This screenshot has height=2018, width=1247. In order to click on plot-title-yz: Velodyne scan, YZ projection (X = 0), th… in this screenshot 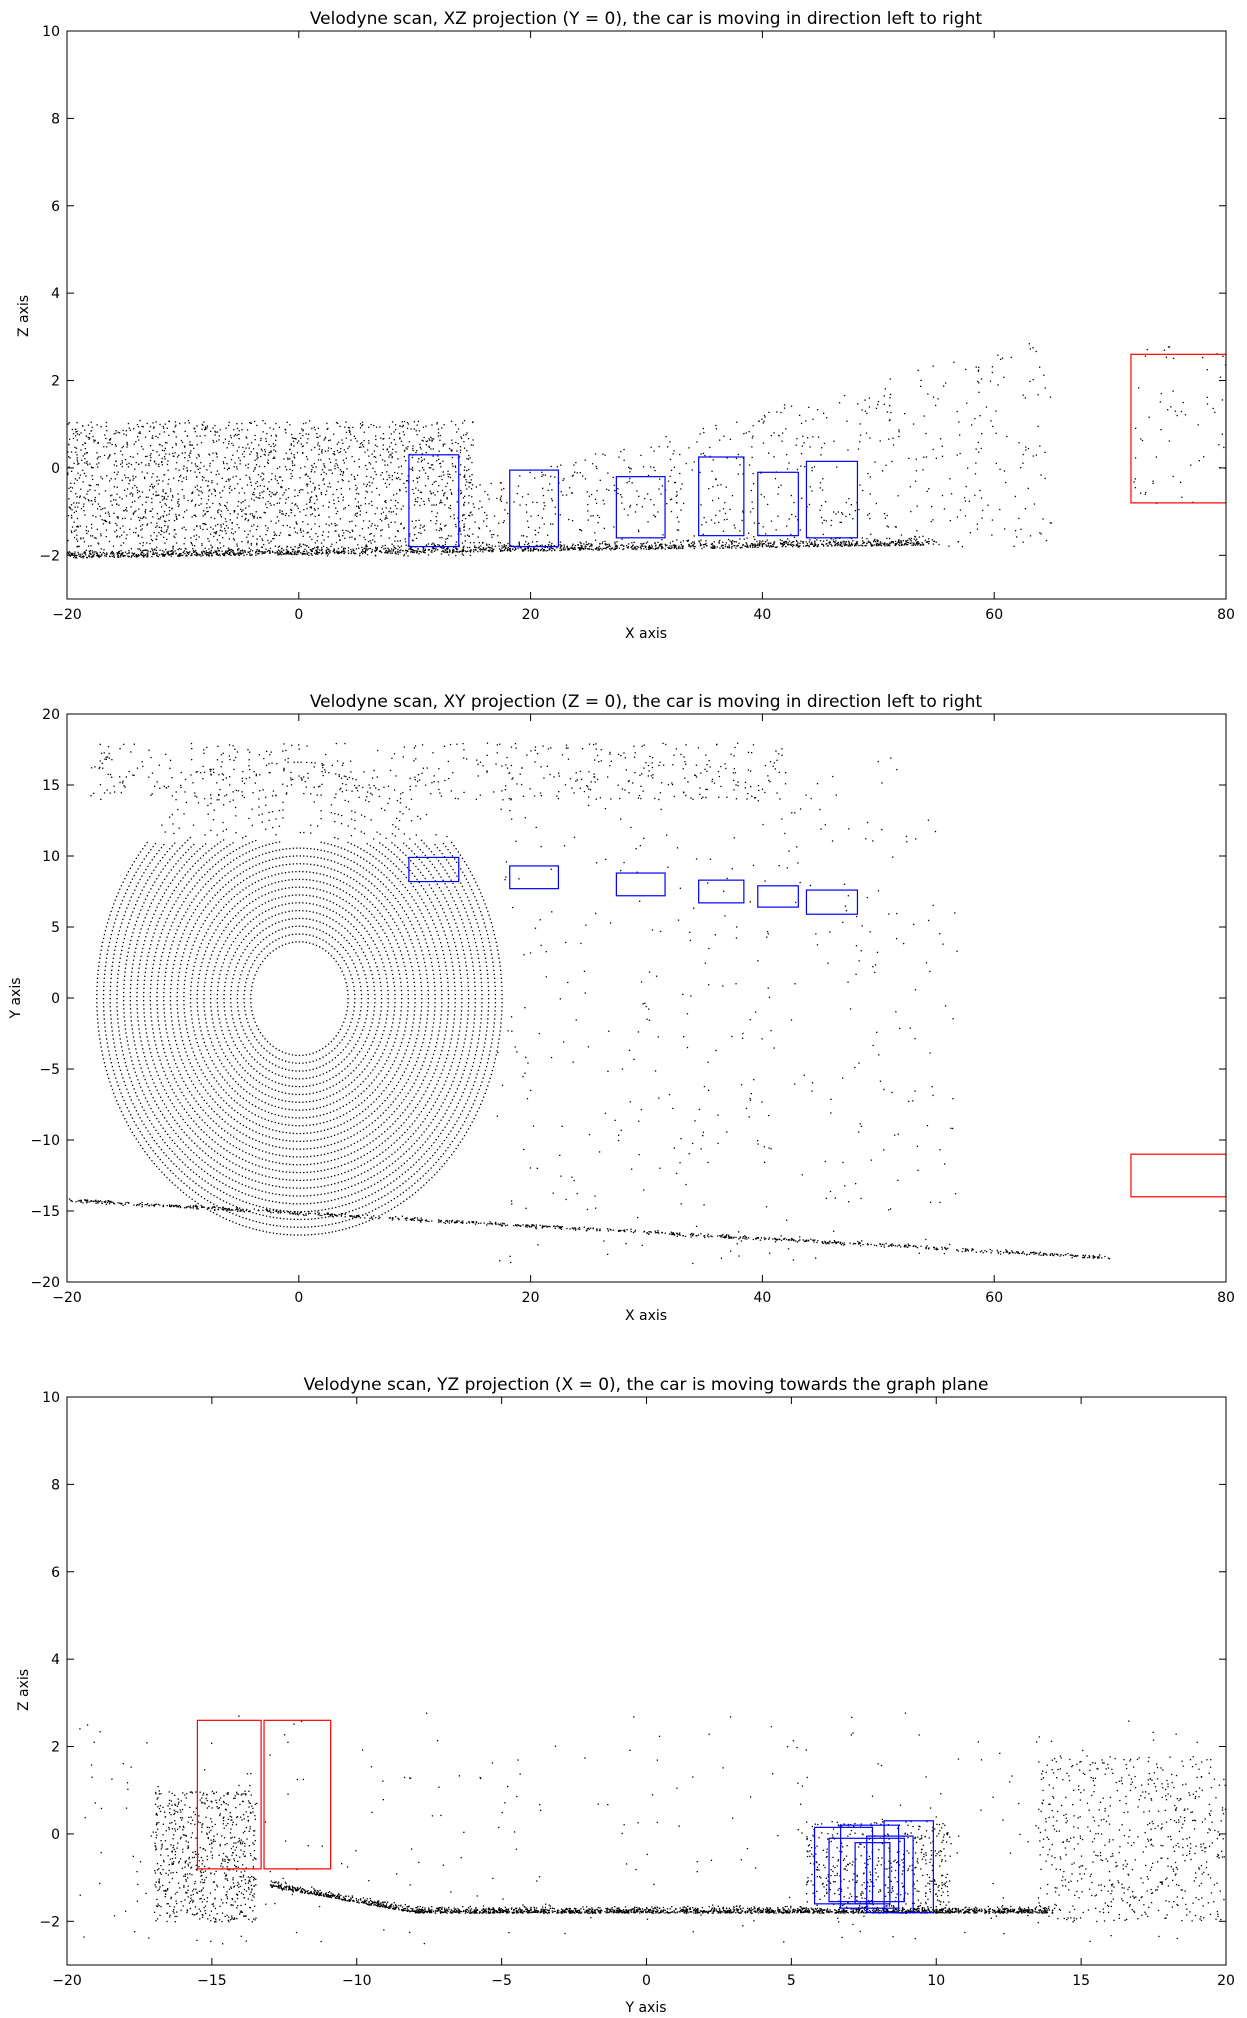, I will do `click(646, 1385)`.